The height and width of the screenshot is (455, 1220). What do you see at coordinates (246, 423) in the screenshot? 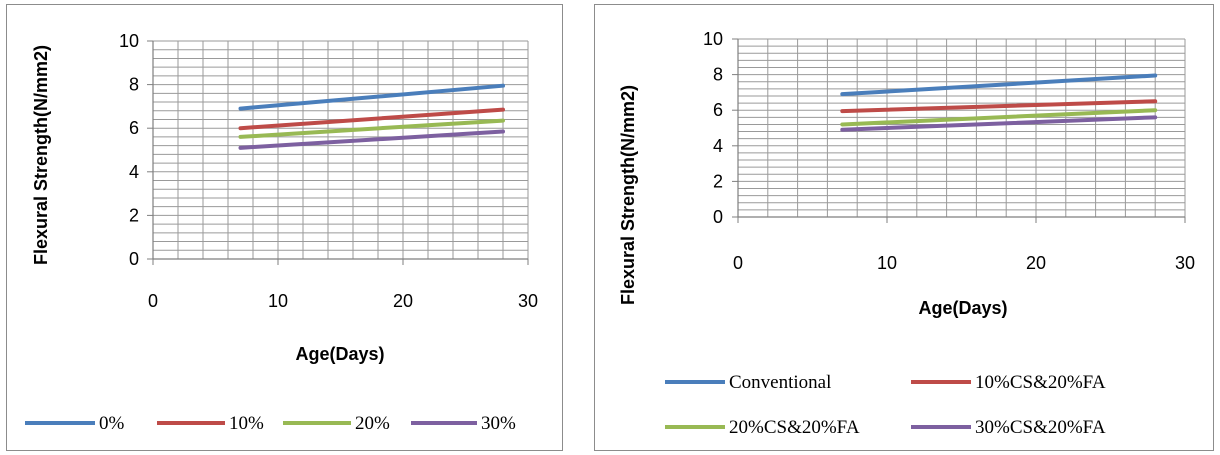
I see `legend-label: 10%` at bounding box center [246, 423].